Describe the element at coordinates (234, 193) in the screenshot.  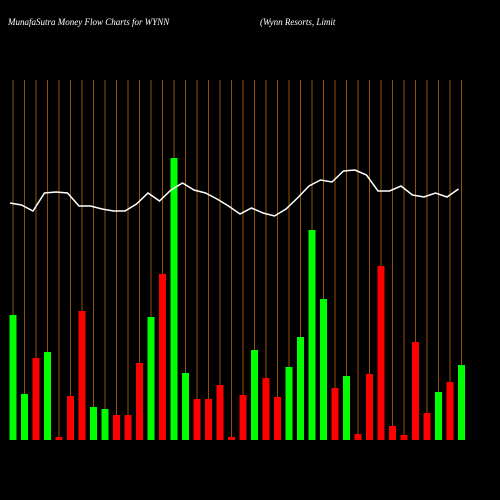
I see `price-line` at that location.